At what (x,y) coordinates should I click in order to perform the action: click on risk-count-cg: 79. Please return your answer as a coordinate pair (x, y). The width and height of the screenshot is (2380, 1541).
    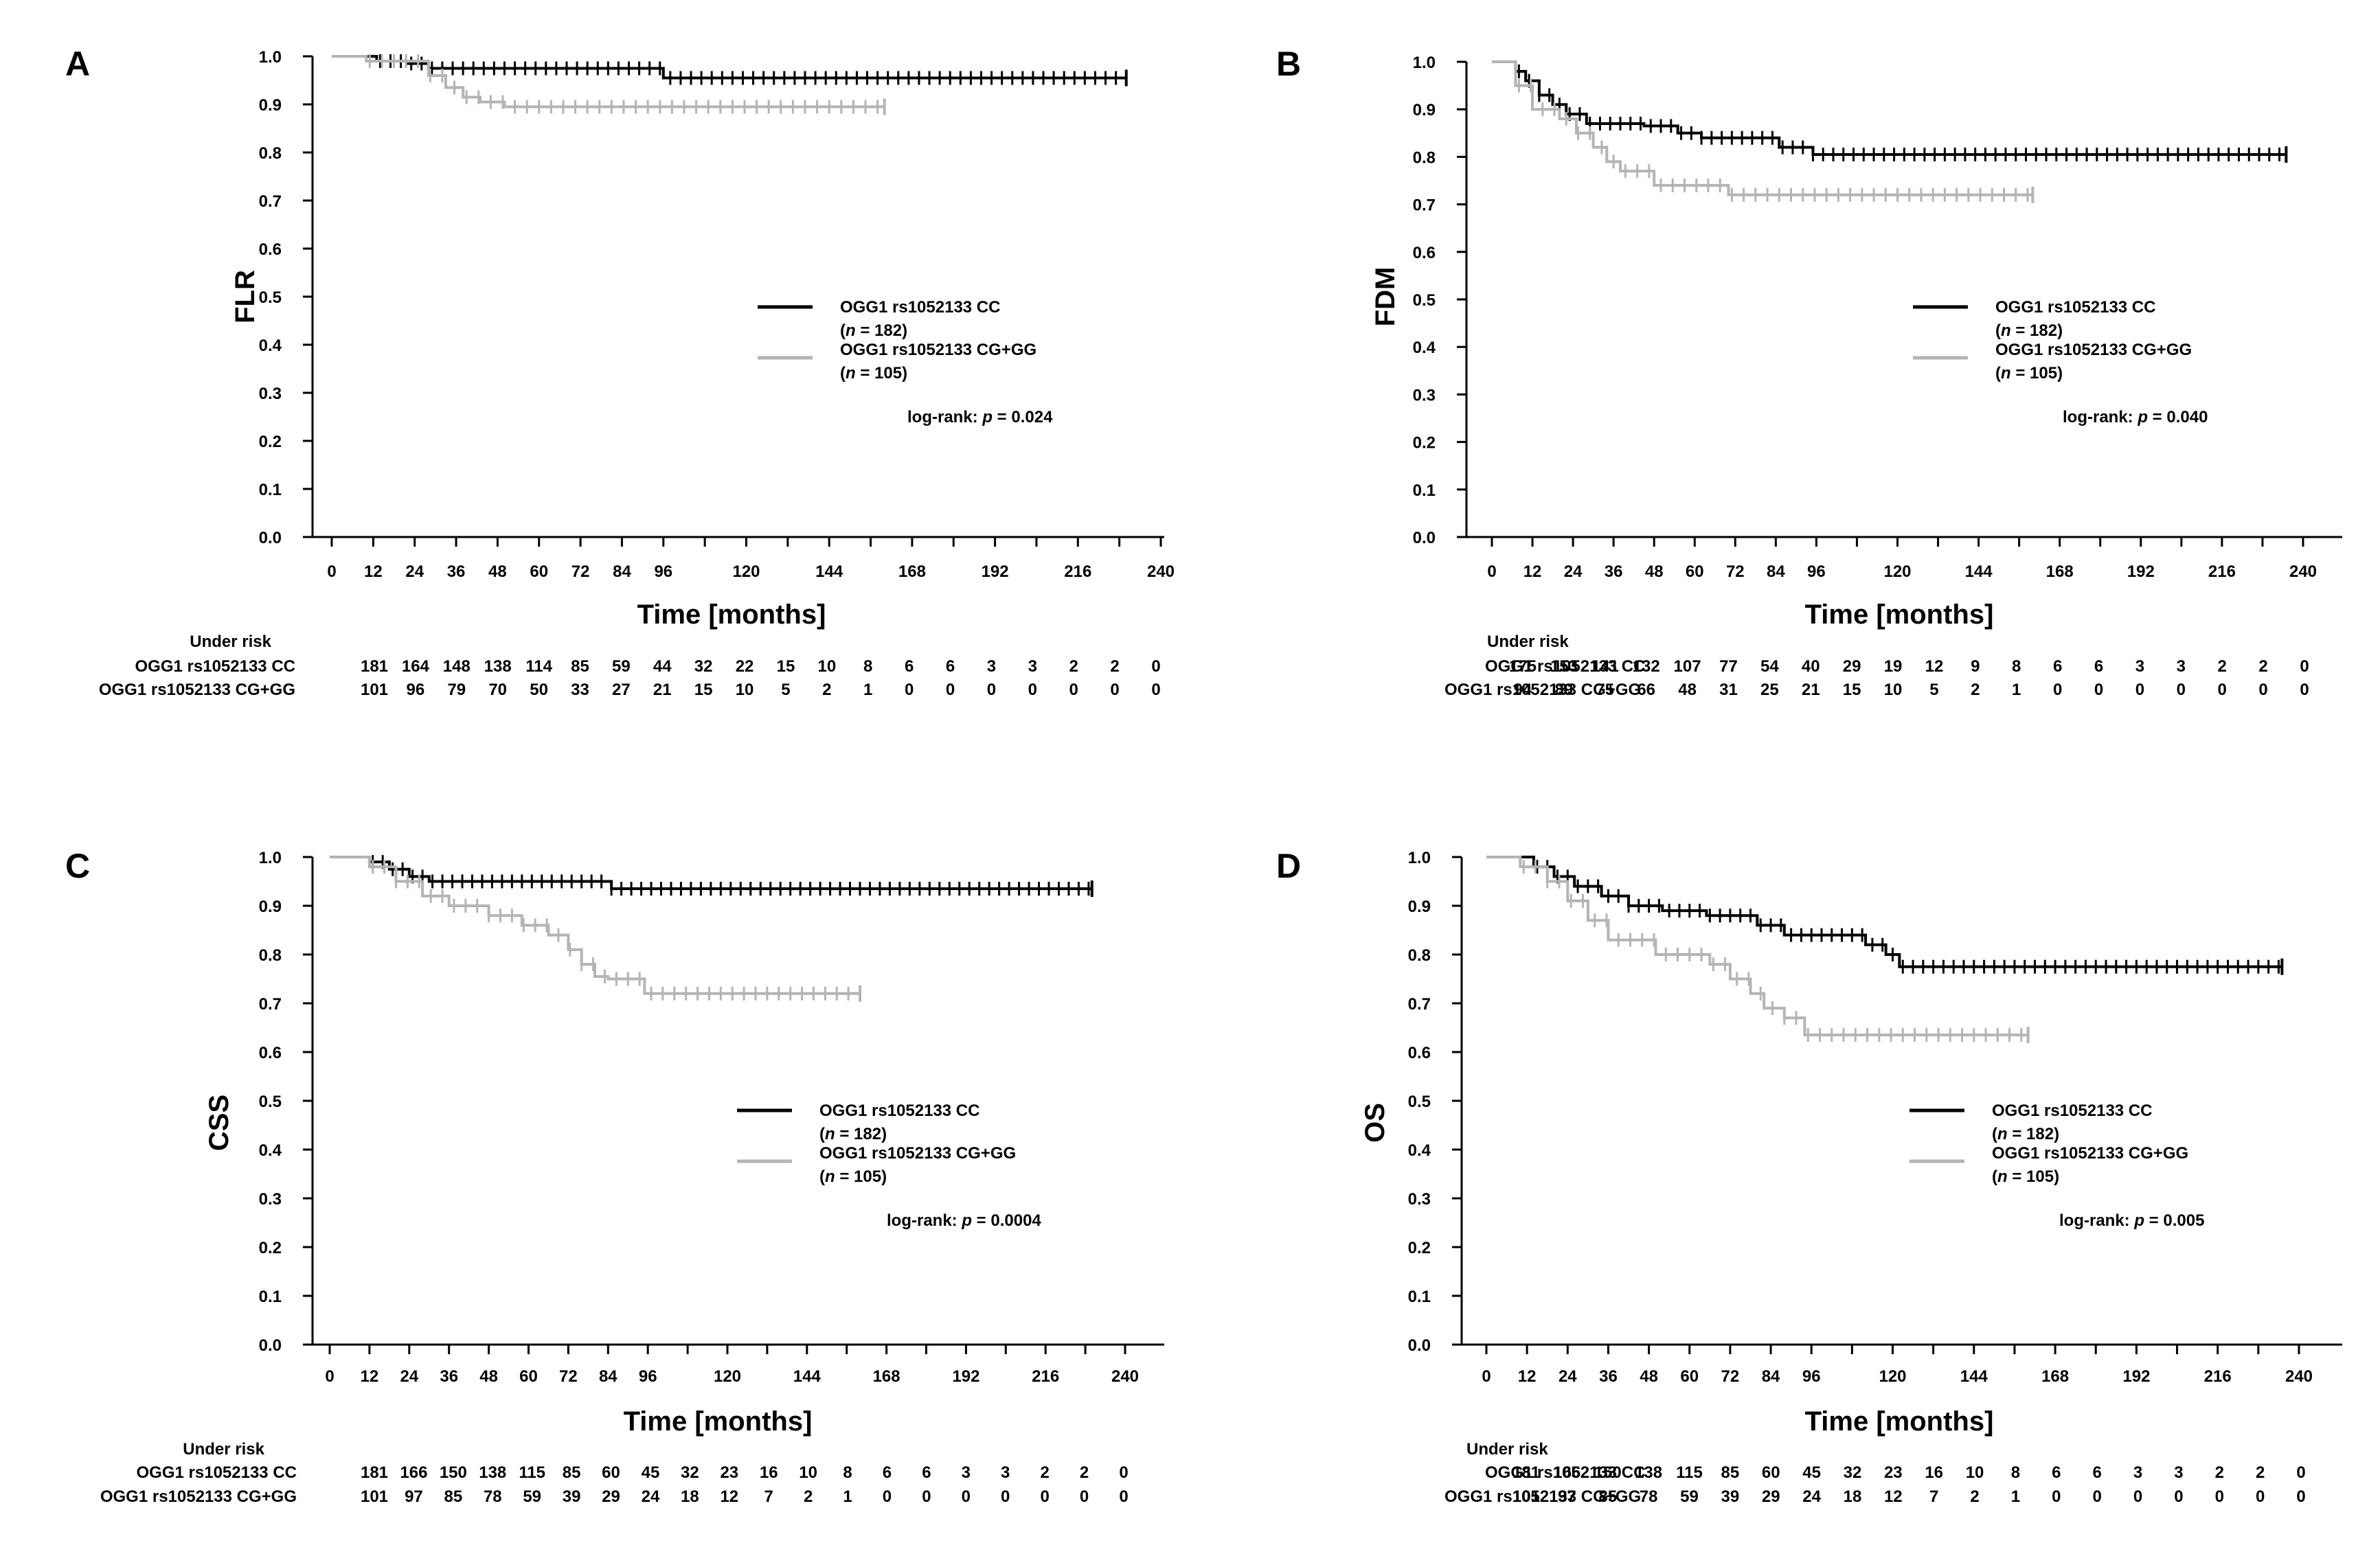
    Looking at the image, I should click on (456, 690).